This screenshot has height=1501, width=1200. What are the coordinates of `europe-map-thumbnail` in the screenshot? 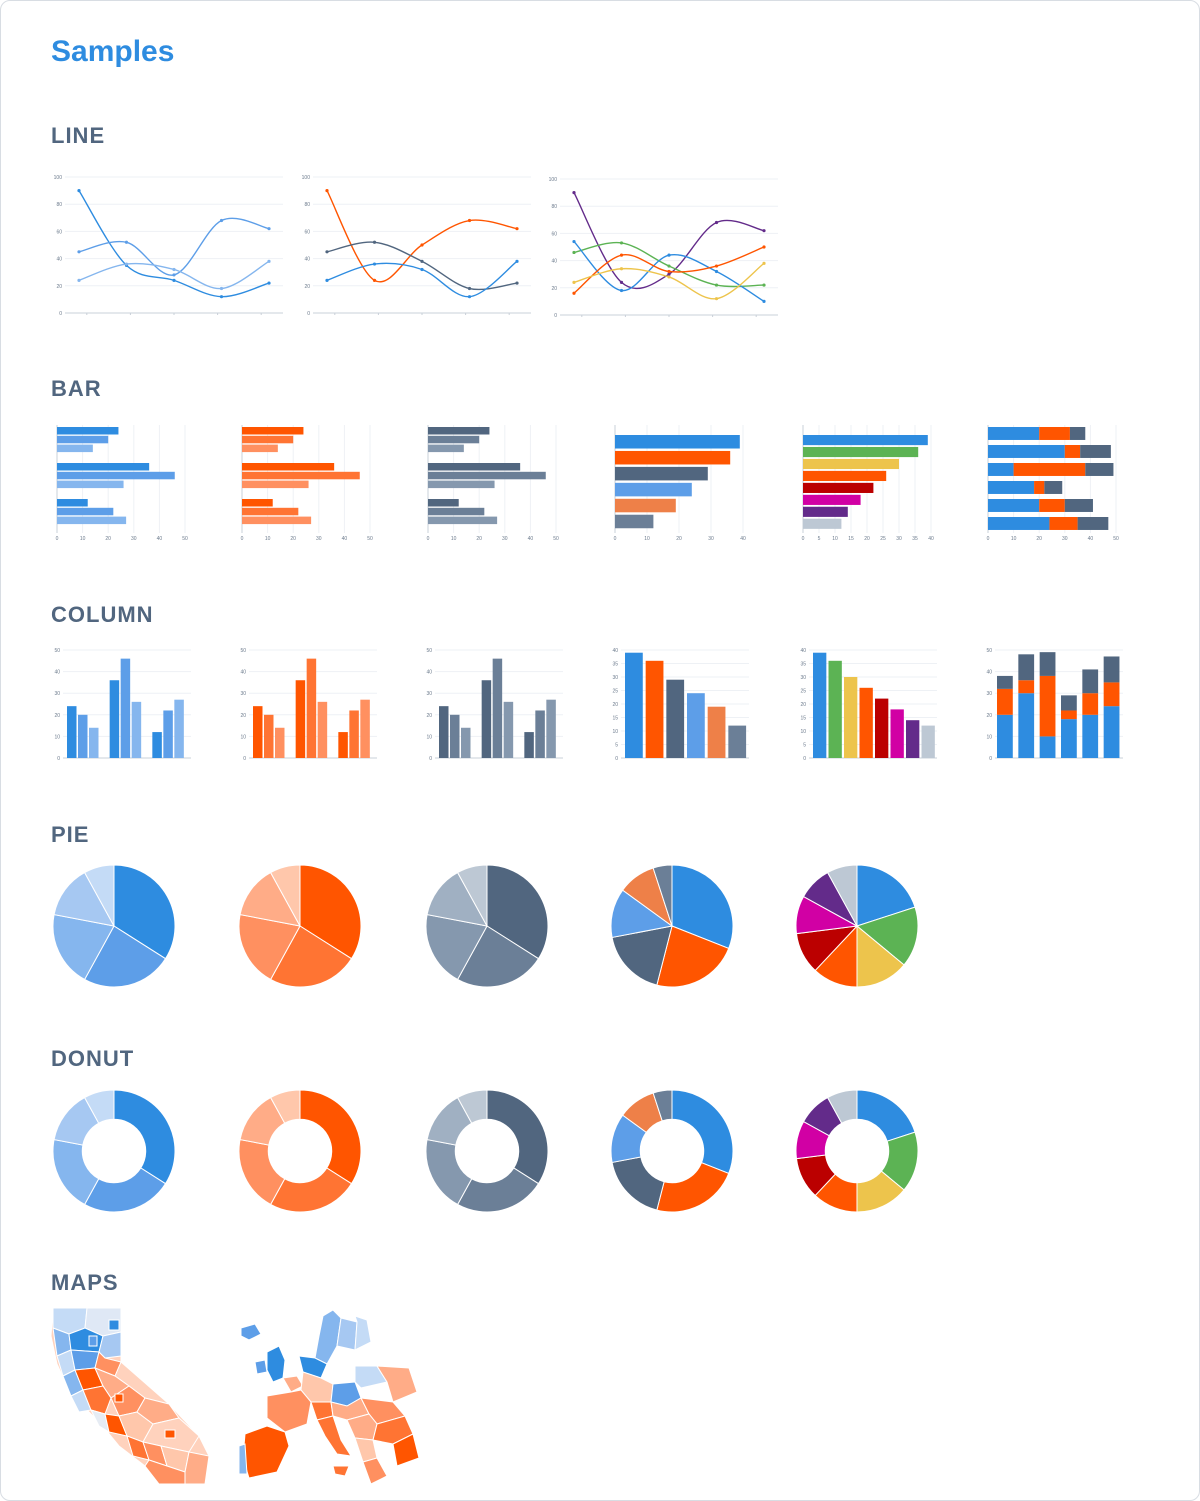 It's located at (329, 1397).